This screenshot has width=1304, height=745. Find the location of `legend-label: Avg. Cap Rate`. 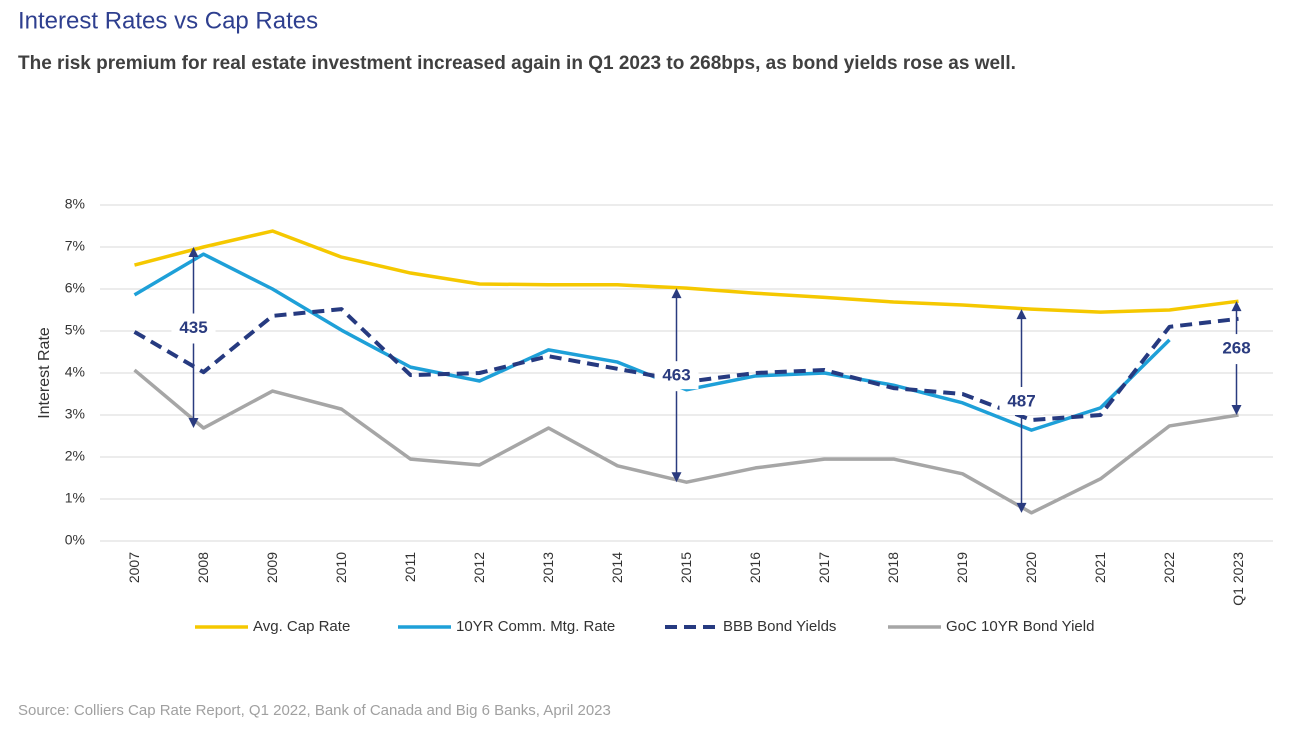

legend-label: Avg. Cap Rate is located at coordinates (301, 626).